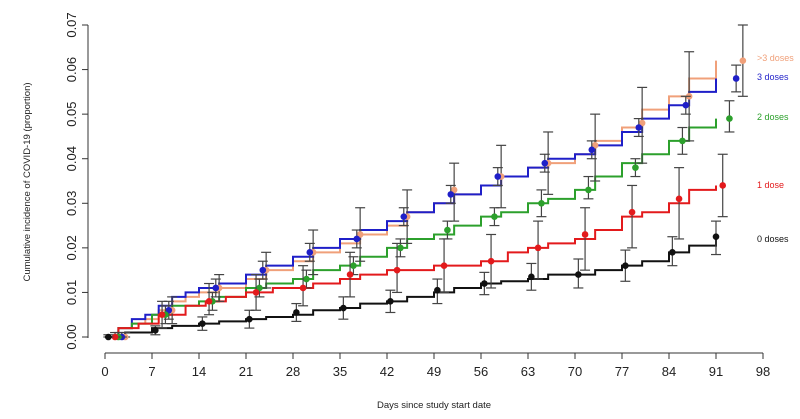 This screenshot has width=800, height=419. What do you see at coordinates (71, 336) in the screenshot?
I see `y-tick-label: 0.00` at bounding box center [71, 336].